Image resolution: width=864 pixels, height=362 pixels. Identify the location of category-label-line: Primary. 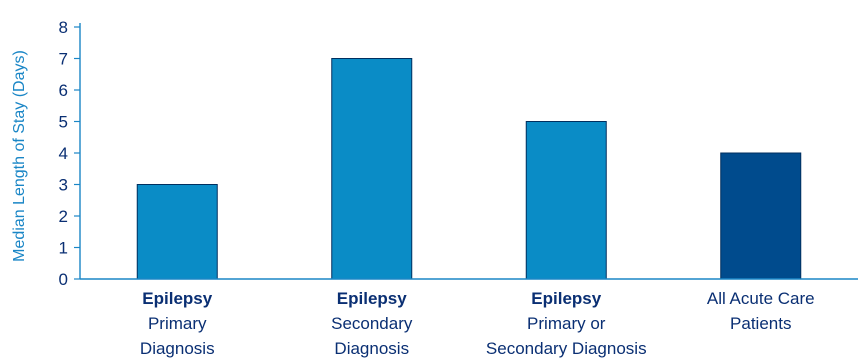
(177, 323).